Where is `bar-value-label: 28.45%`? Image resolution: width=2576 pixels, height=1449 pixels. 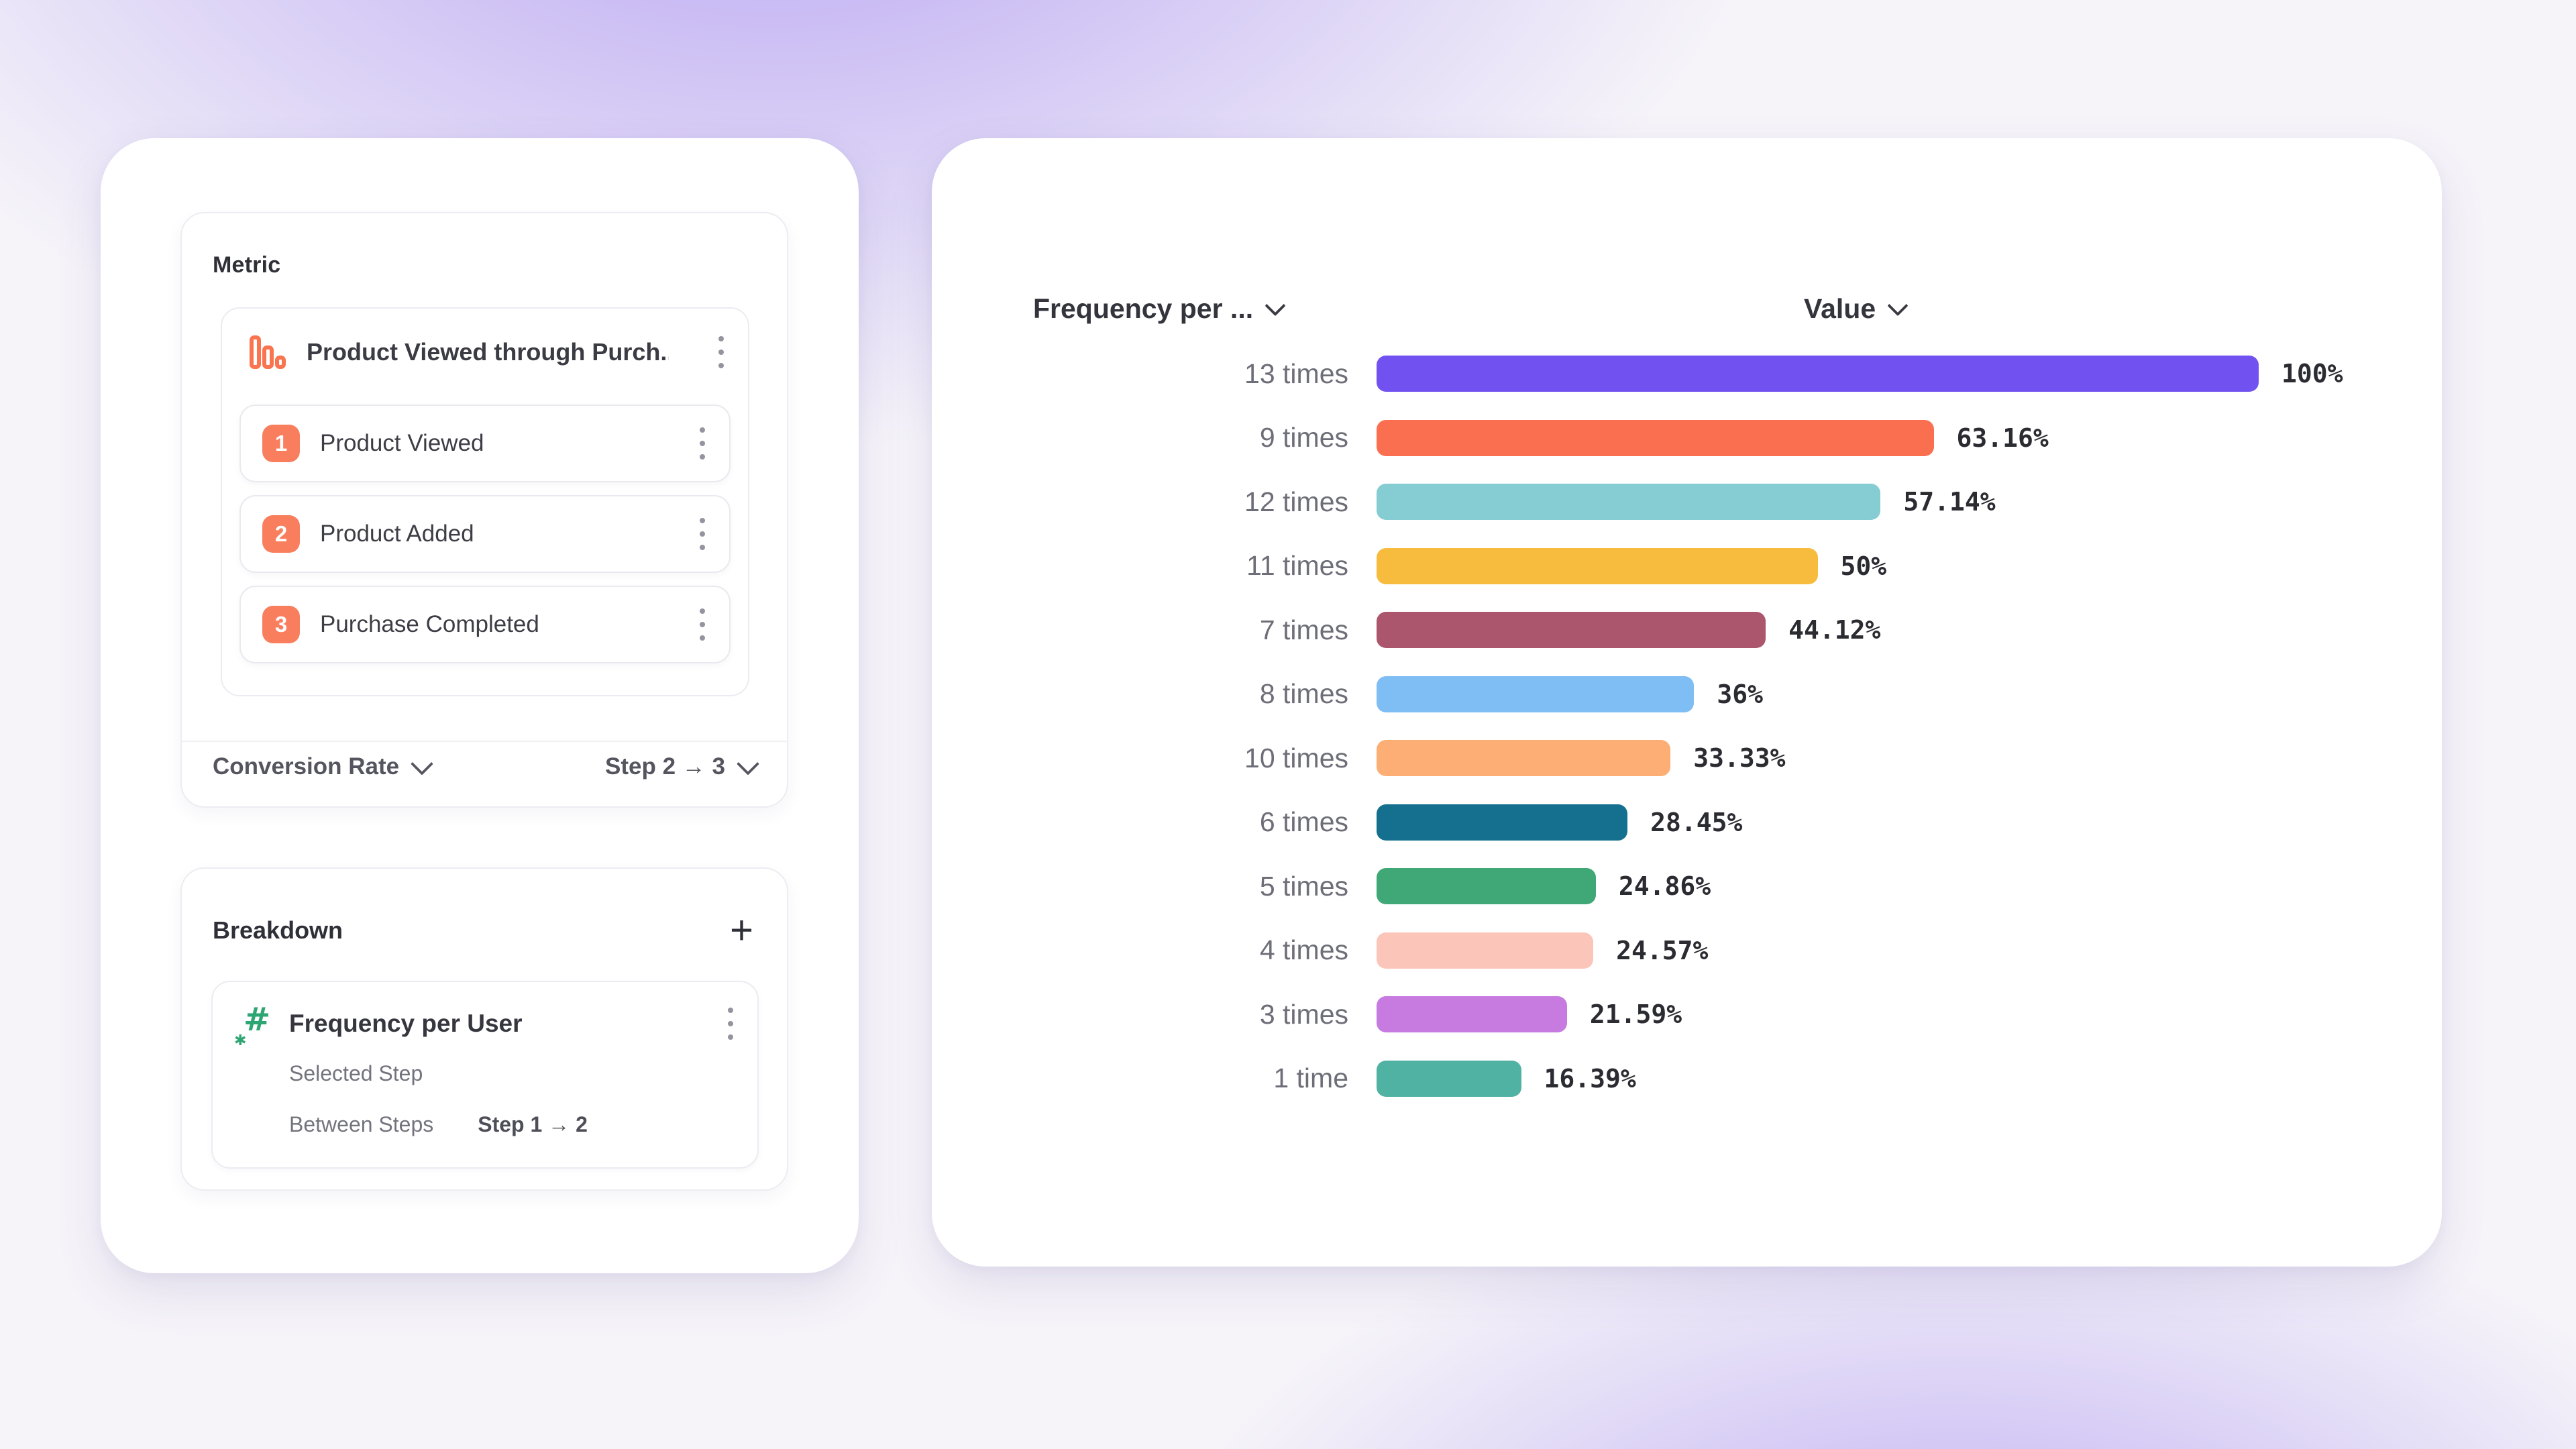
bar-value-label: 28.45% is located at coordinates (1696, 822).